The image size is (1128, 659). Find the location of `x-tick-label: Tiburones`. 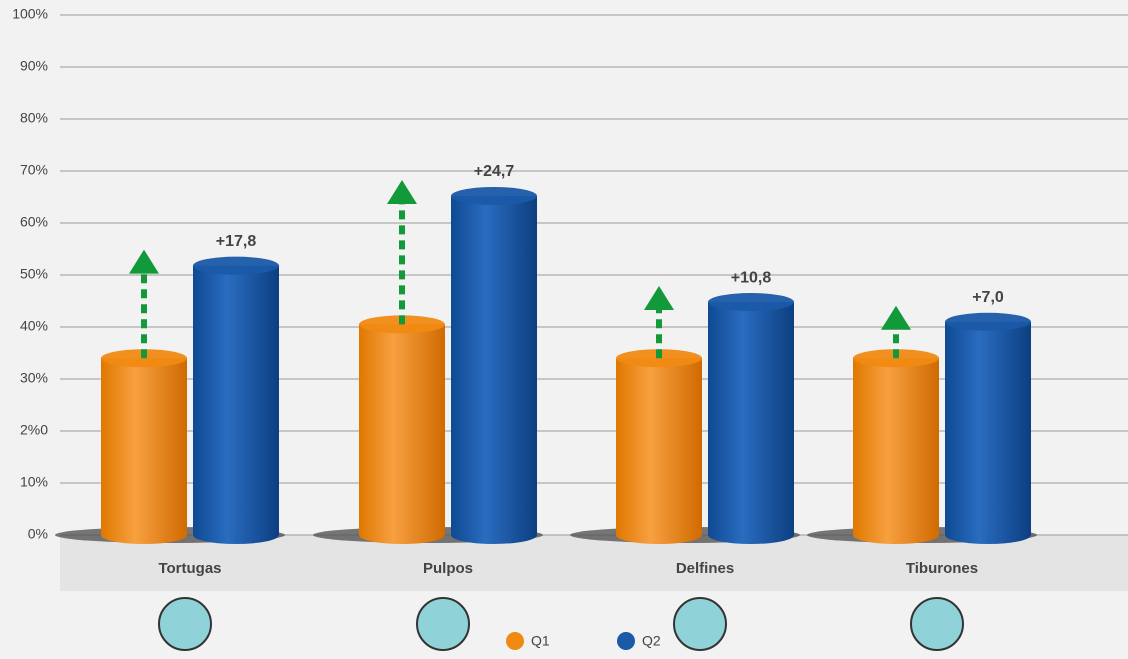

x-tick-label: Tiburones is located at coordinates (942, 568).